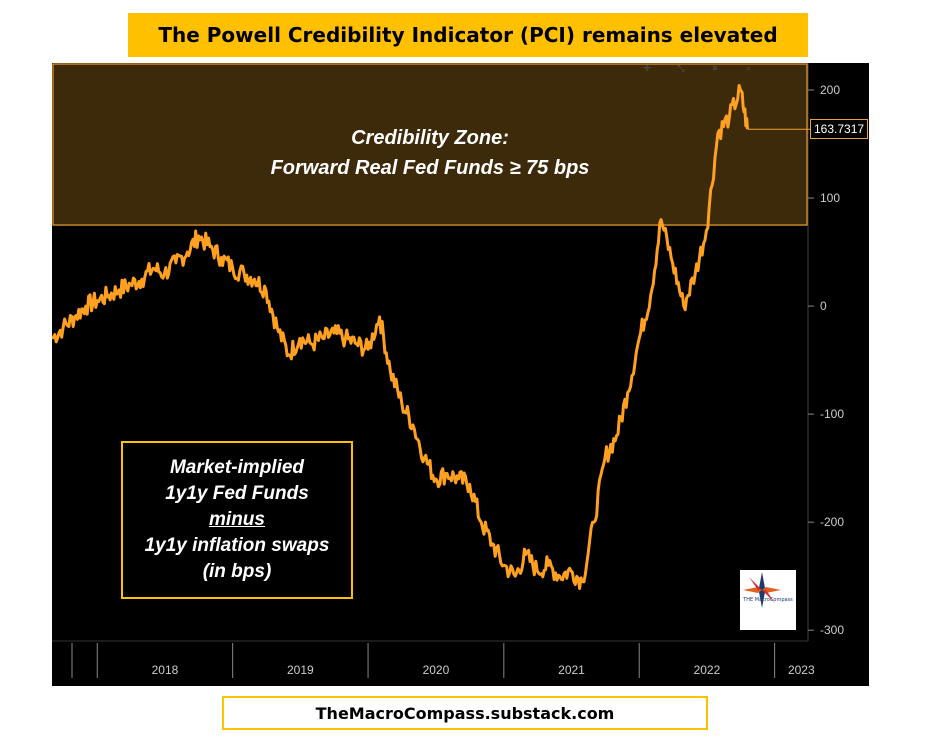 Image resolution: width=931 pixels, height=749 pixels. What do you see at coordinates (832, 522) in the screenshot?
I see `y-tick-label: -200` at bounding box center [832, 522].